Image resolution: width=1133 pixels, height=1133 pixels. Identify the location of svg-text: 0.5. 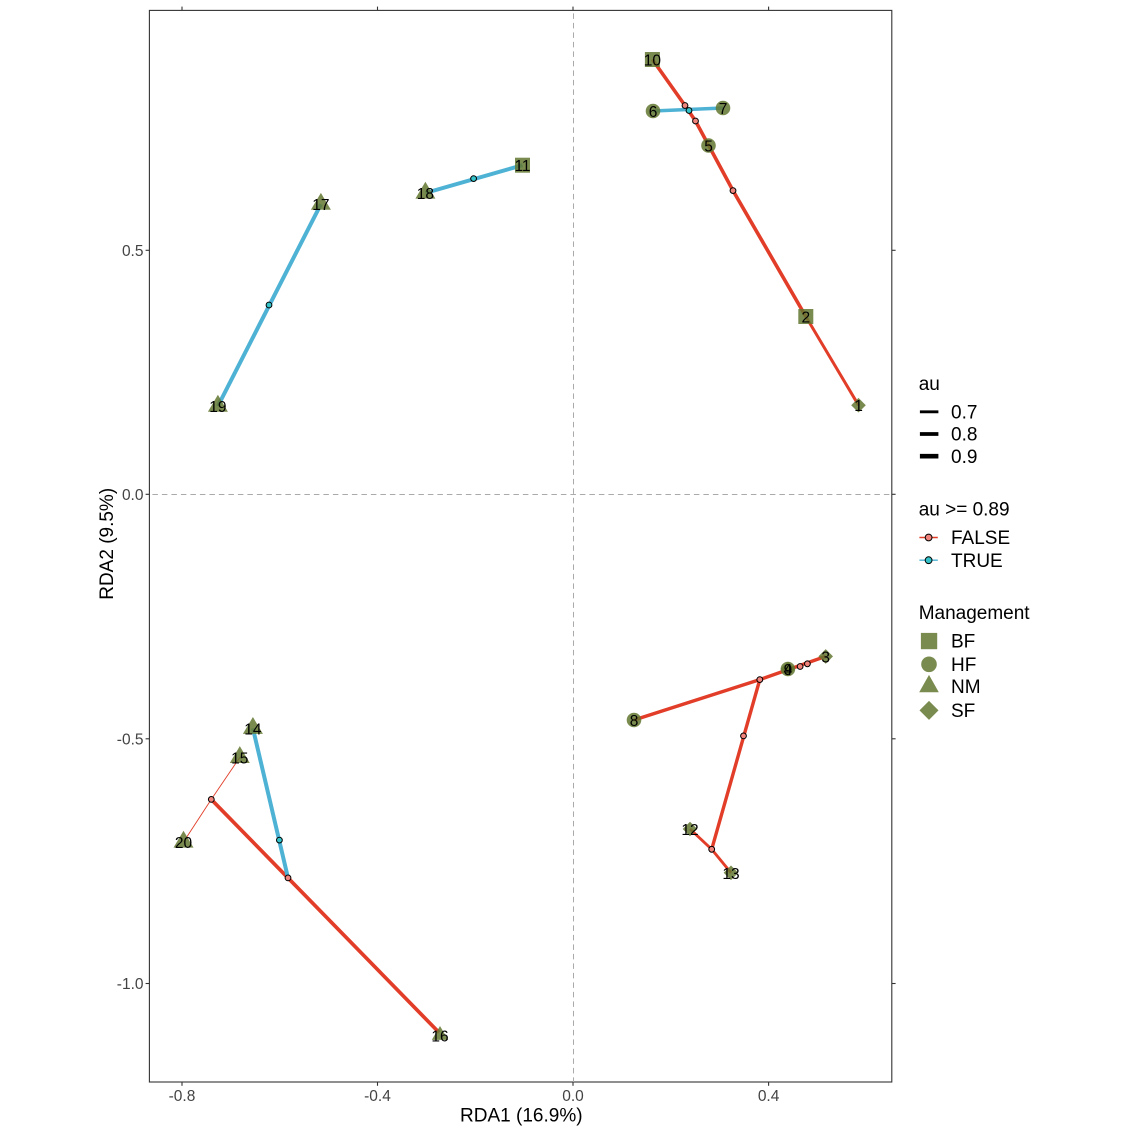
(133, 251).